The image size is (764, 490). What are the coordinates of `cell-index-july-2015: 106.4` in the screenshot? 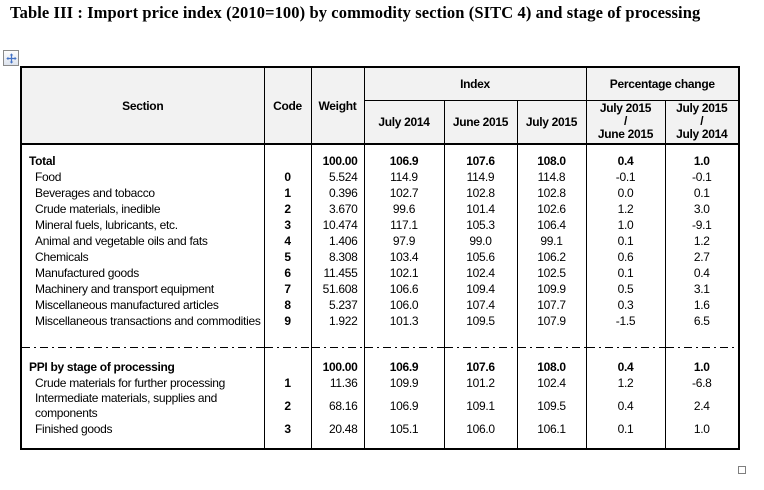 It's located at (551, 225).